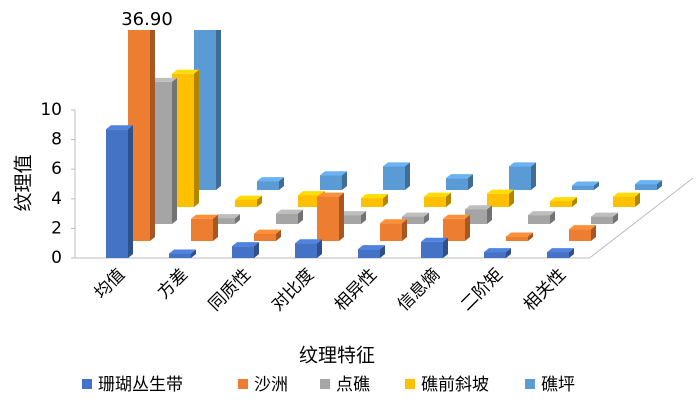  What do you see at coordinates (230, 290) in the screenshot?
I see `x-tick-label: 同质性` at bounding box center [230, 290].